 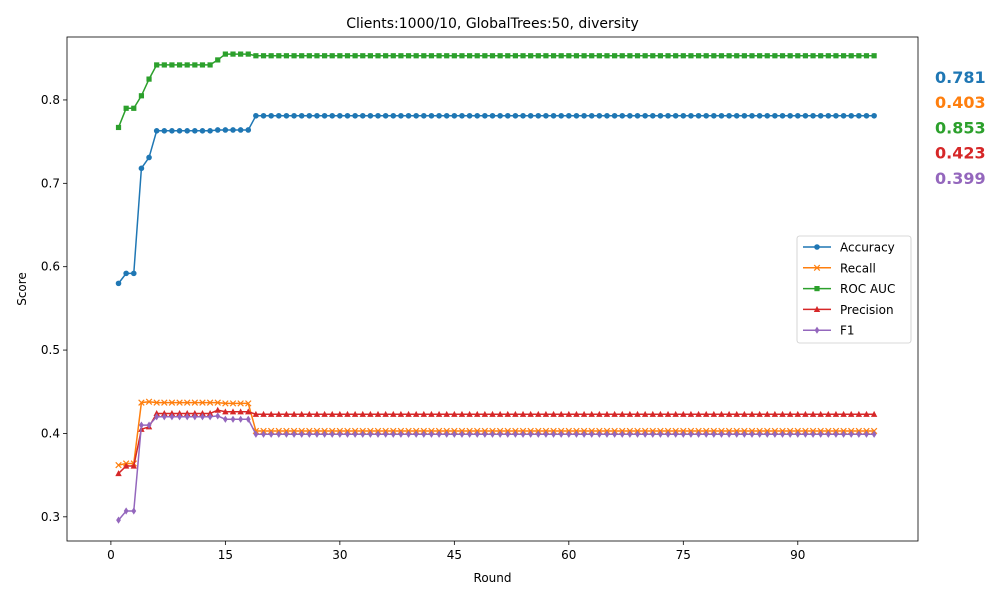 I want to click on x-tick-label: 0, so click(x=111, y=555).